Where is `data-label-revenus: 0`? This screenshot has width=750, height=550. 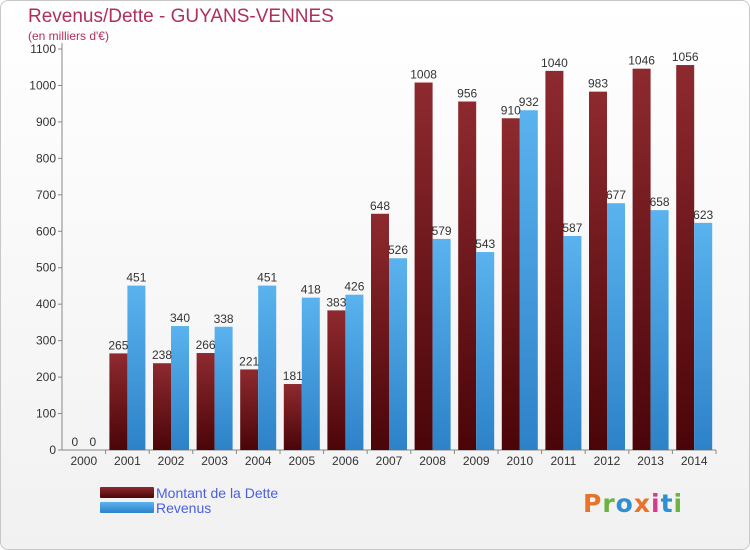 data-label-revenus: 0 is located at coordinates (92, 442).